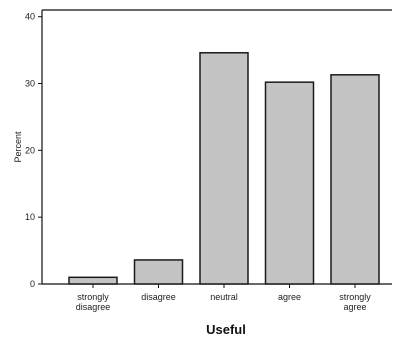 The image size is (396, 343). I want to click on y-tick-label: 10, so click(30, 217).